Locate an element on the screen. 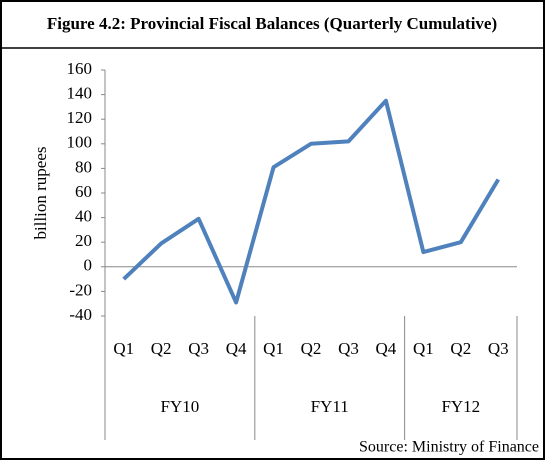  y-tick-label: 0 is located at coordinates (88, 265).